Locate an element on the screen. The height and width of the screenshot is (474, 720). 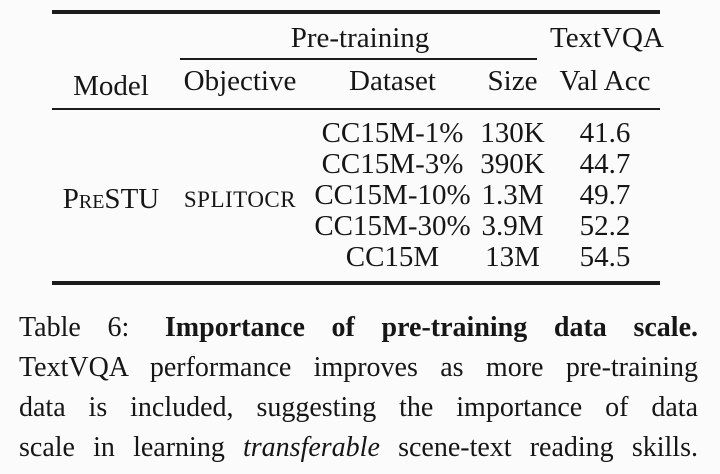
size-cell: 3.9M is located at coordinates (512, 226).